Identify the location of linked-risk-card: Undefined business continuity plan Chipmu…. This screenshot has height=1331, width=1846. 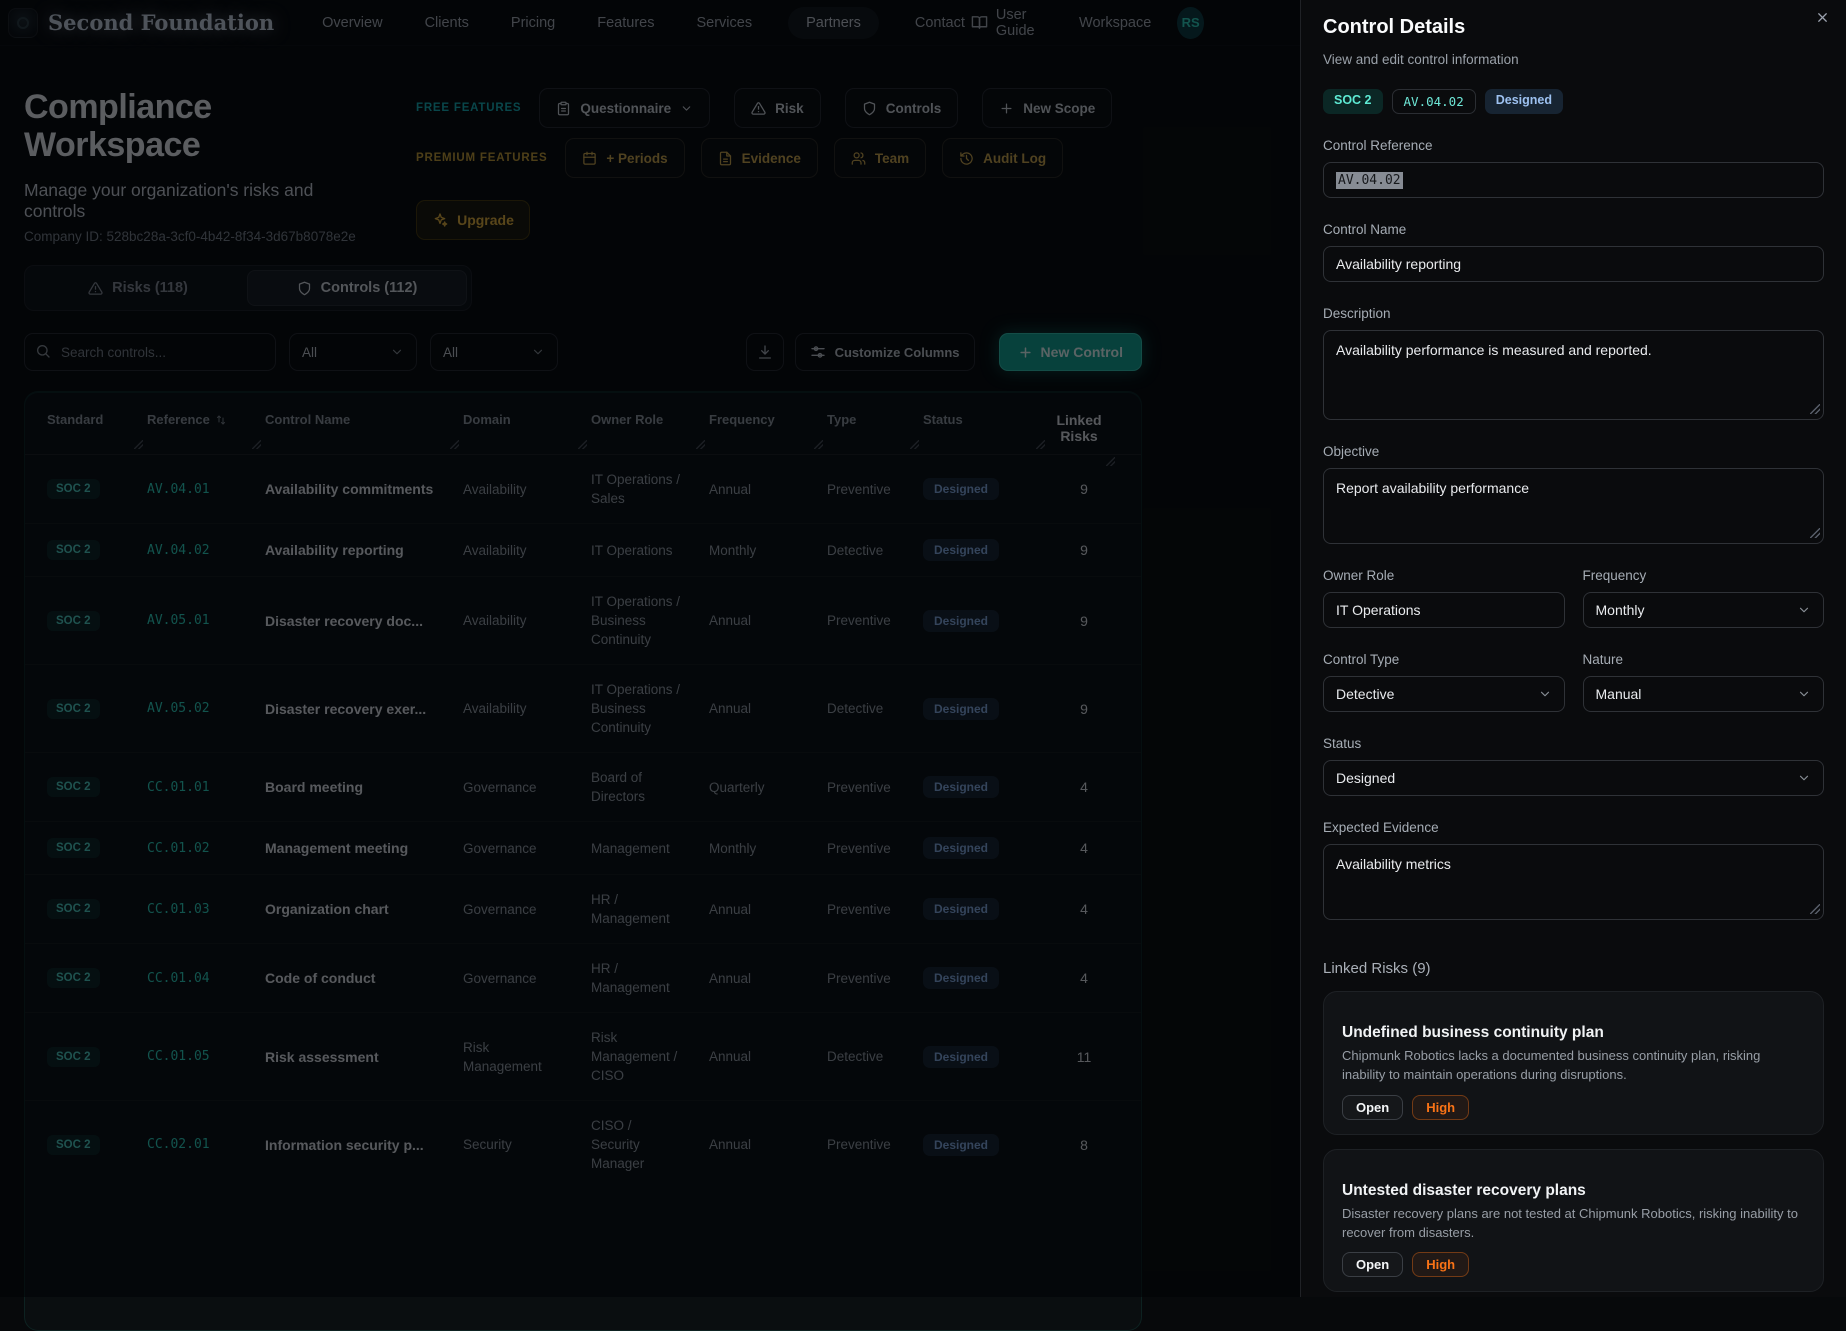
(1573, 1063).